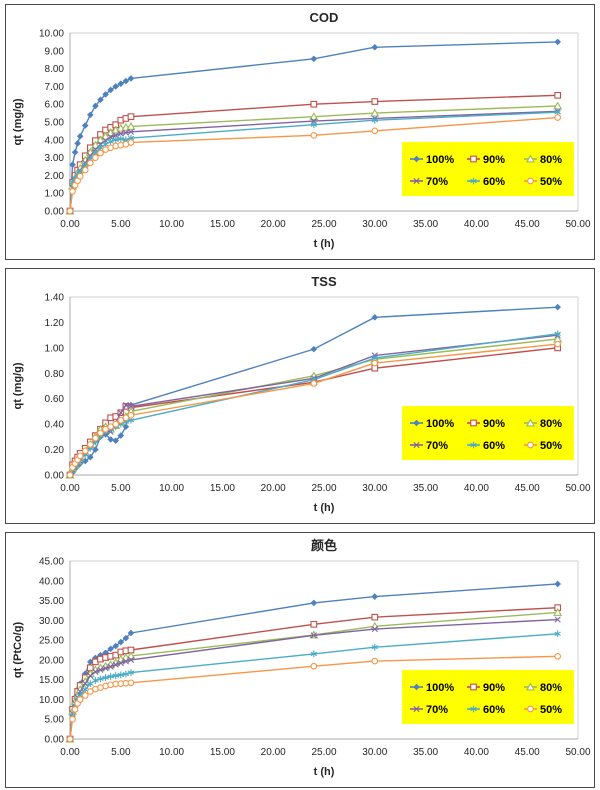 The image size is (600, 790). What do you see at coordinates (51, 601) in the screenshot?
I see `y-tick-label: 35.00` at bounding box center [51, 601].